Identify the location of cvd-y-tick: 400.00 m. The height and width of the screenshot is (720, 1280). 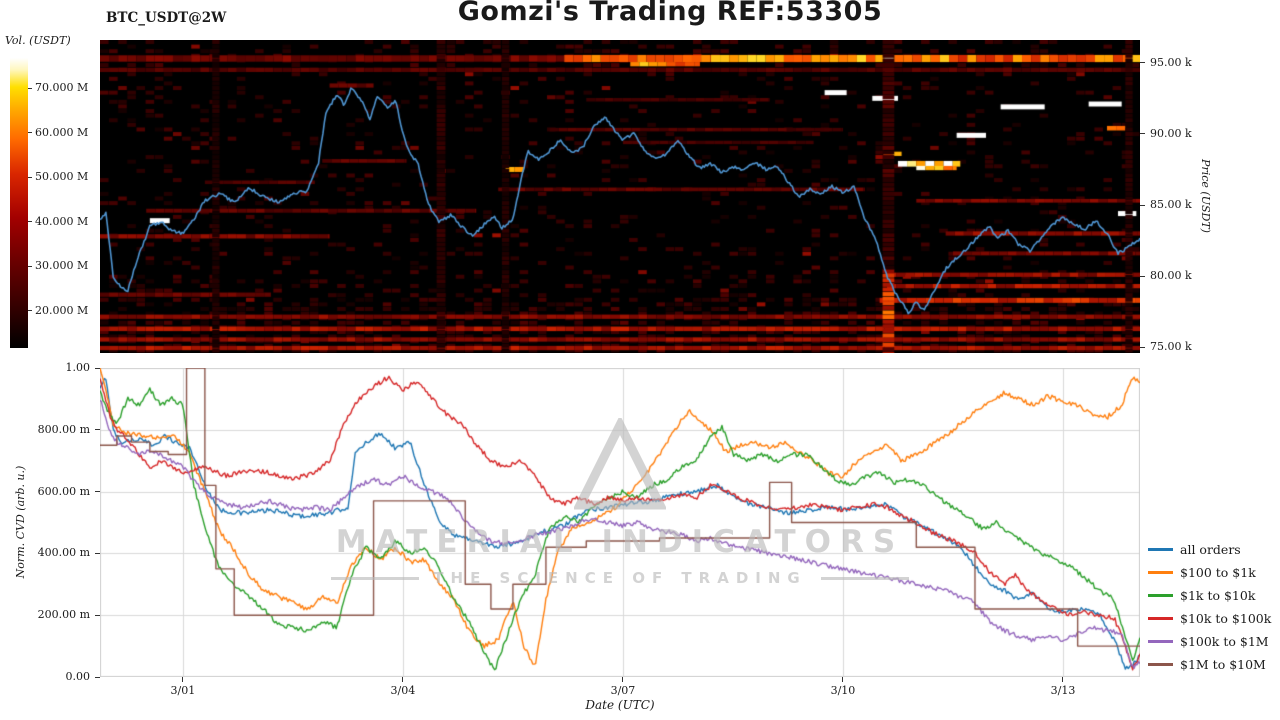
(63, 553).